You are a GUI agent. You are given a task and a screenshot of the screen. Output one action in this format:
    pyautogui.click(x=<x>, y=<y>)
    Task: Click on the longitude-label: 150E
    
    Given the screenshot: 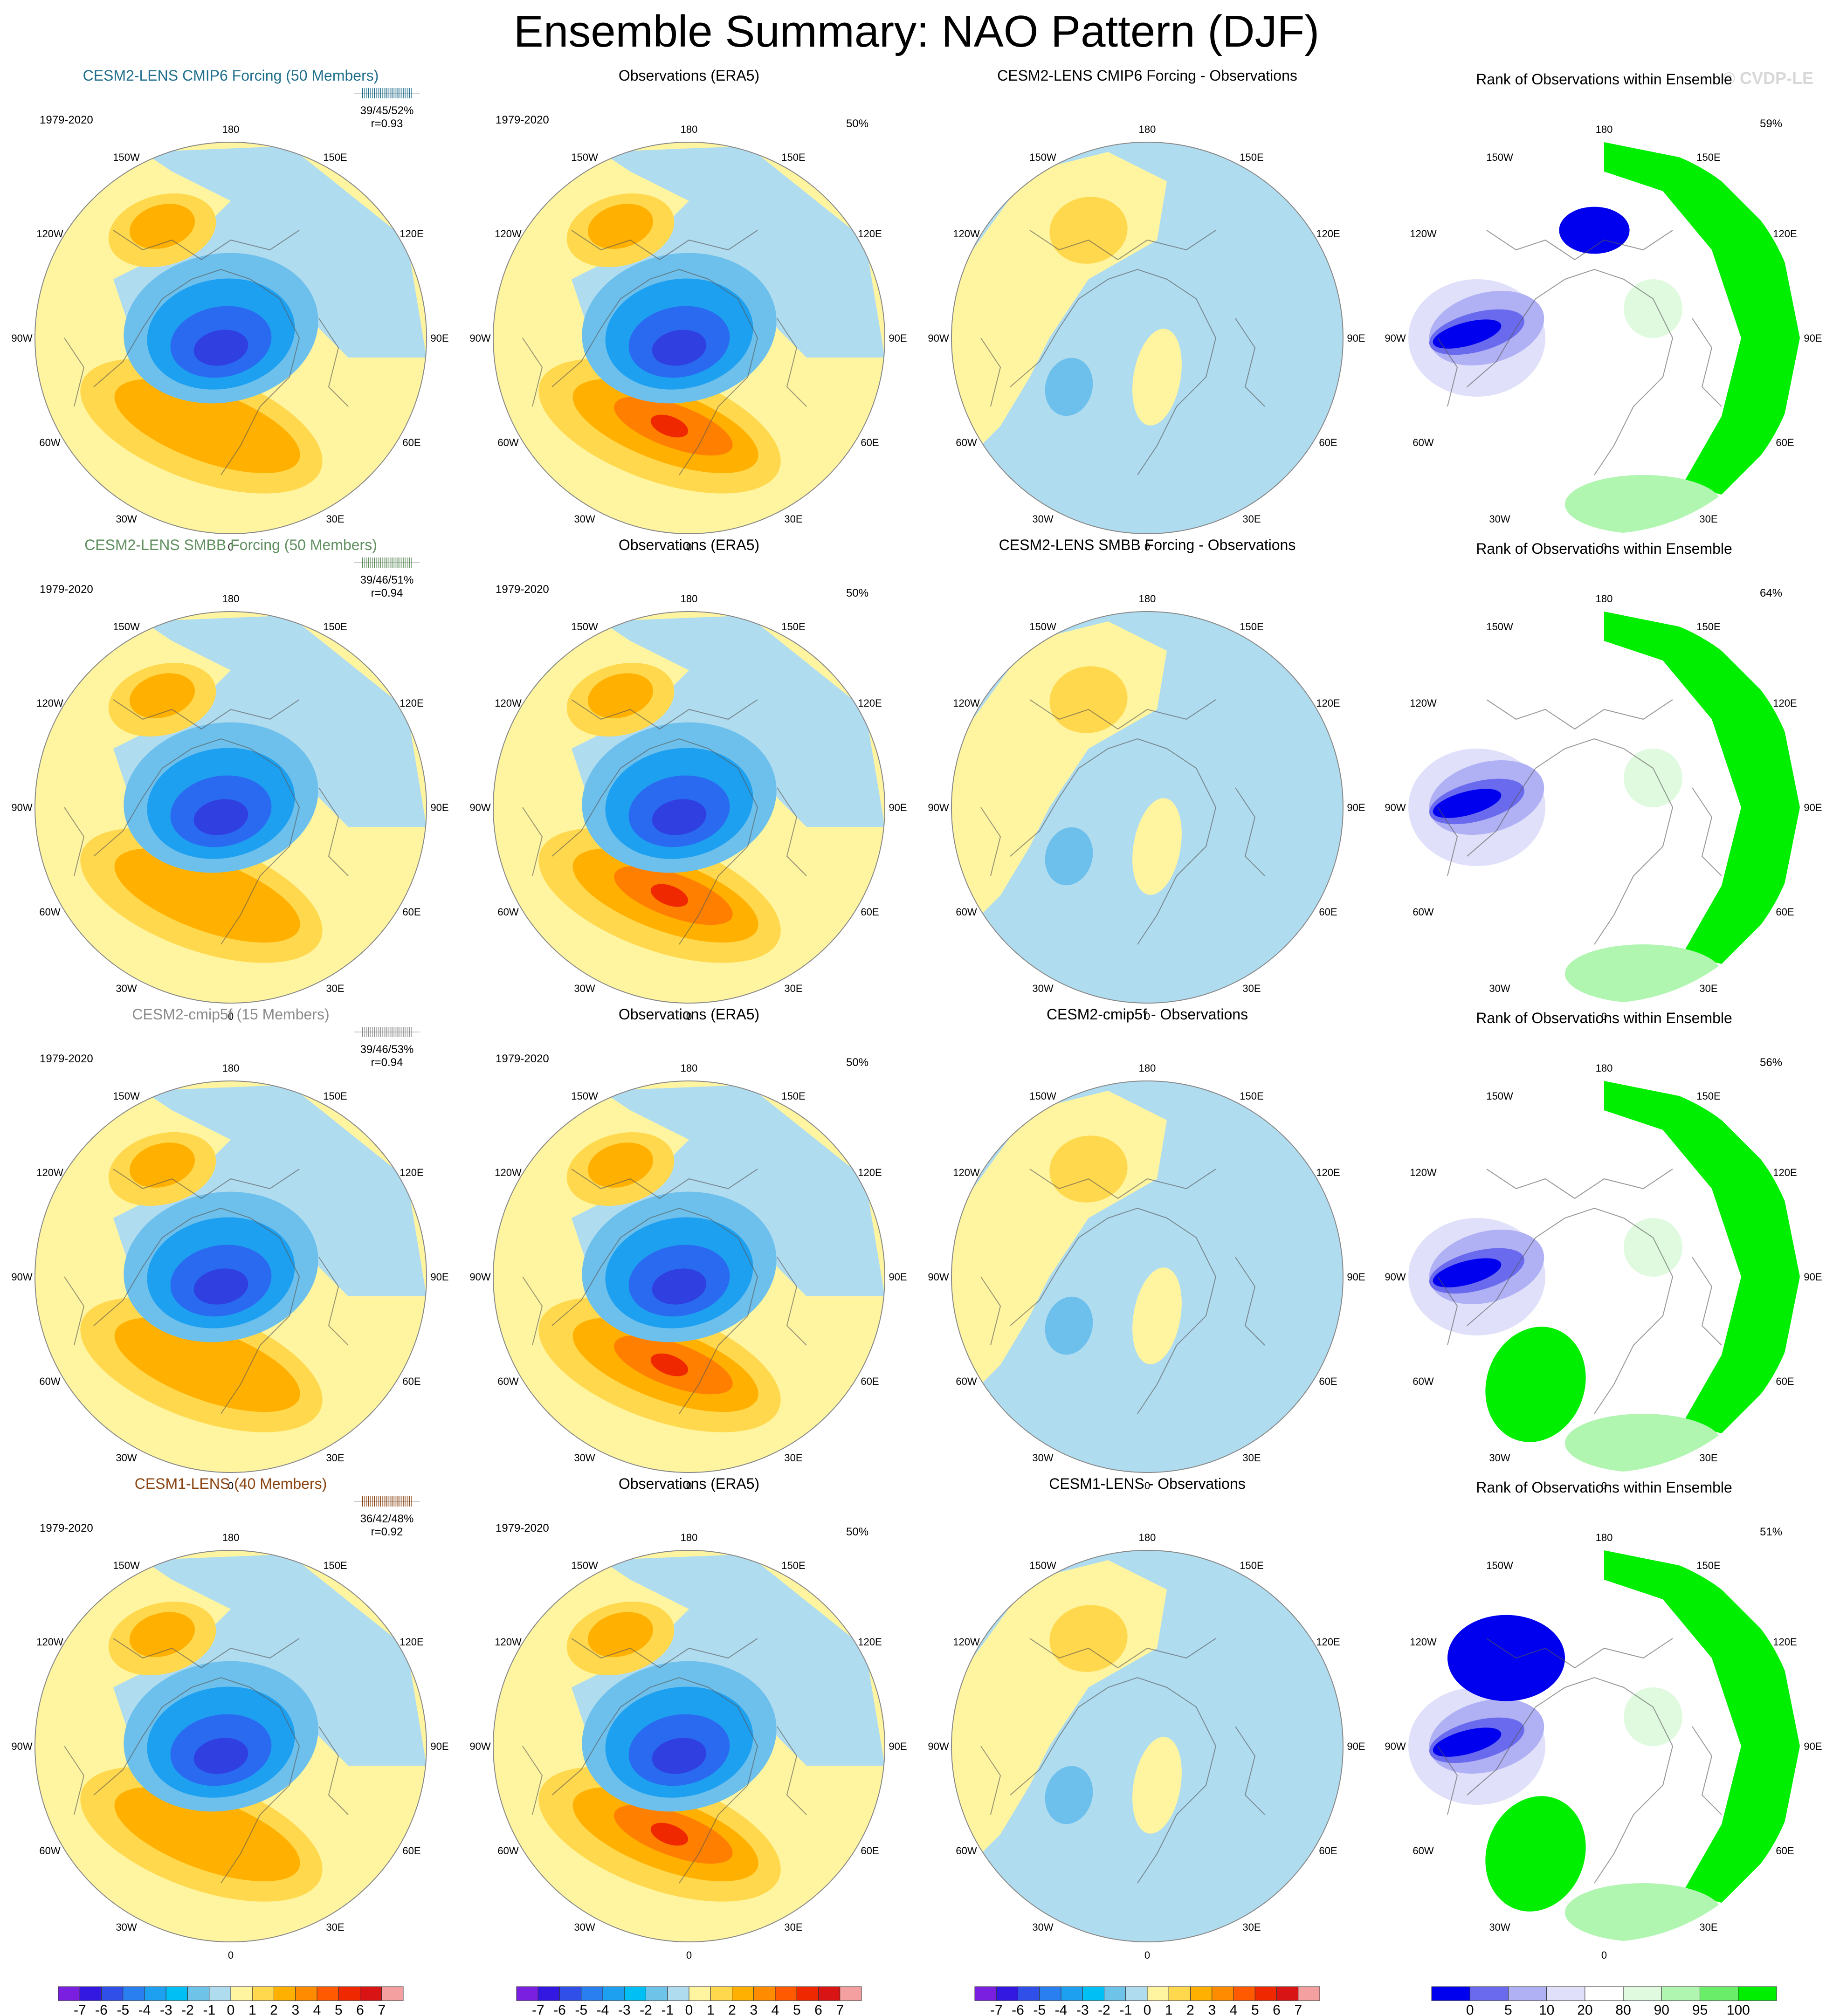 What is the action you would take?
    pyautogui.click(x=1708, y=1096)
    